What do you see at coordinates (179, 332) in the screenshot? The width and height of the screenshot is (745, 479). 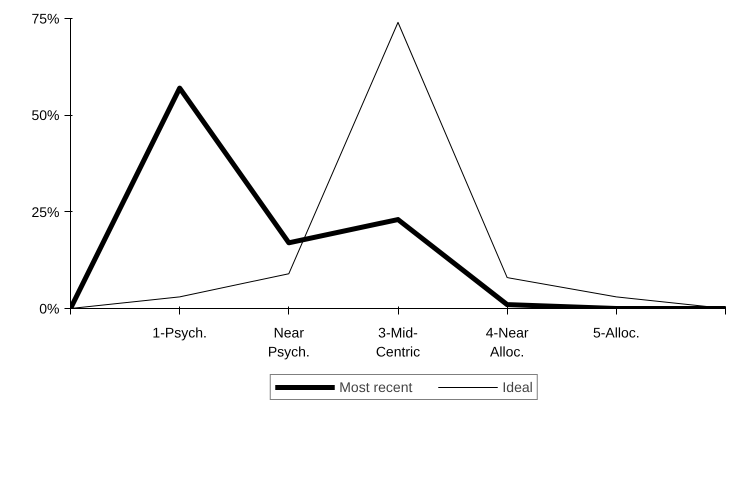 I see `x-tick-label: 1-Psych.` at bounding box center [179, 332].